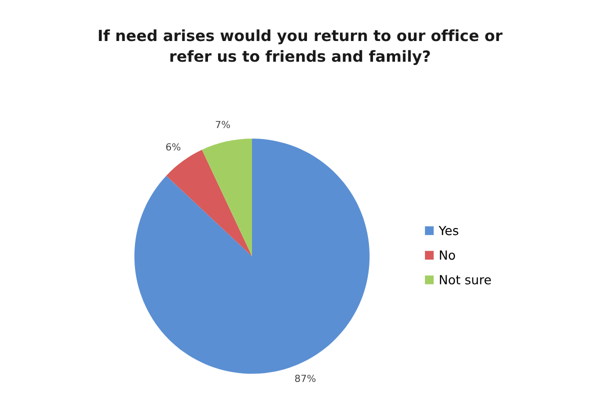 Image resolution: width=600 pixels, height=420 pixels. Describe the element at coordinates (305, 378) in the screenshot. I see `data-label: 87%` at that location.